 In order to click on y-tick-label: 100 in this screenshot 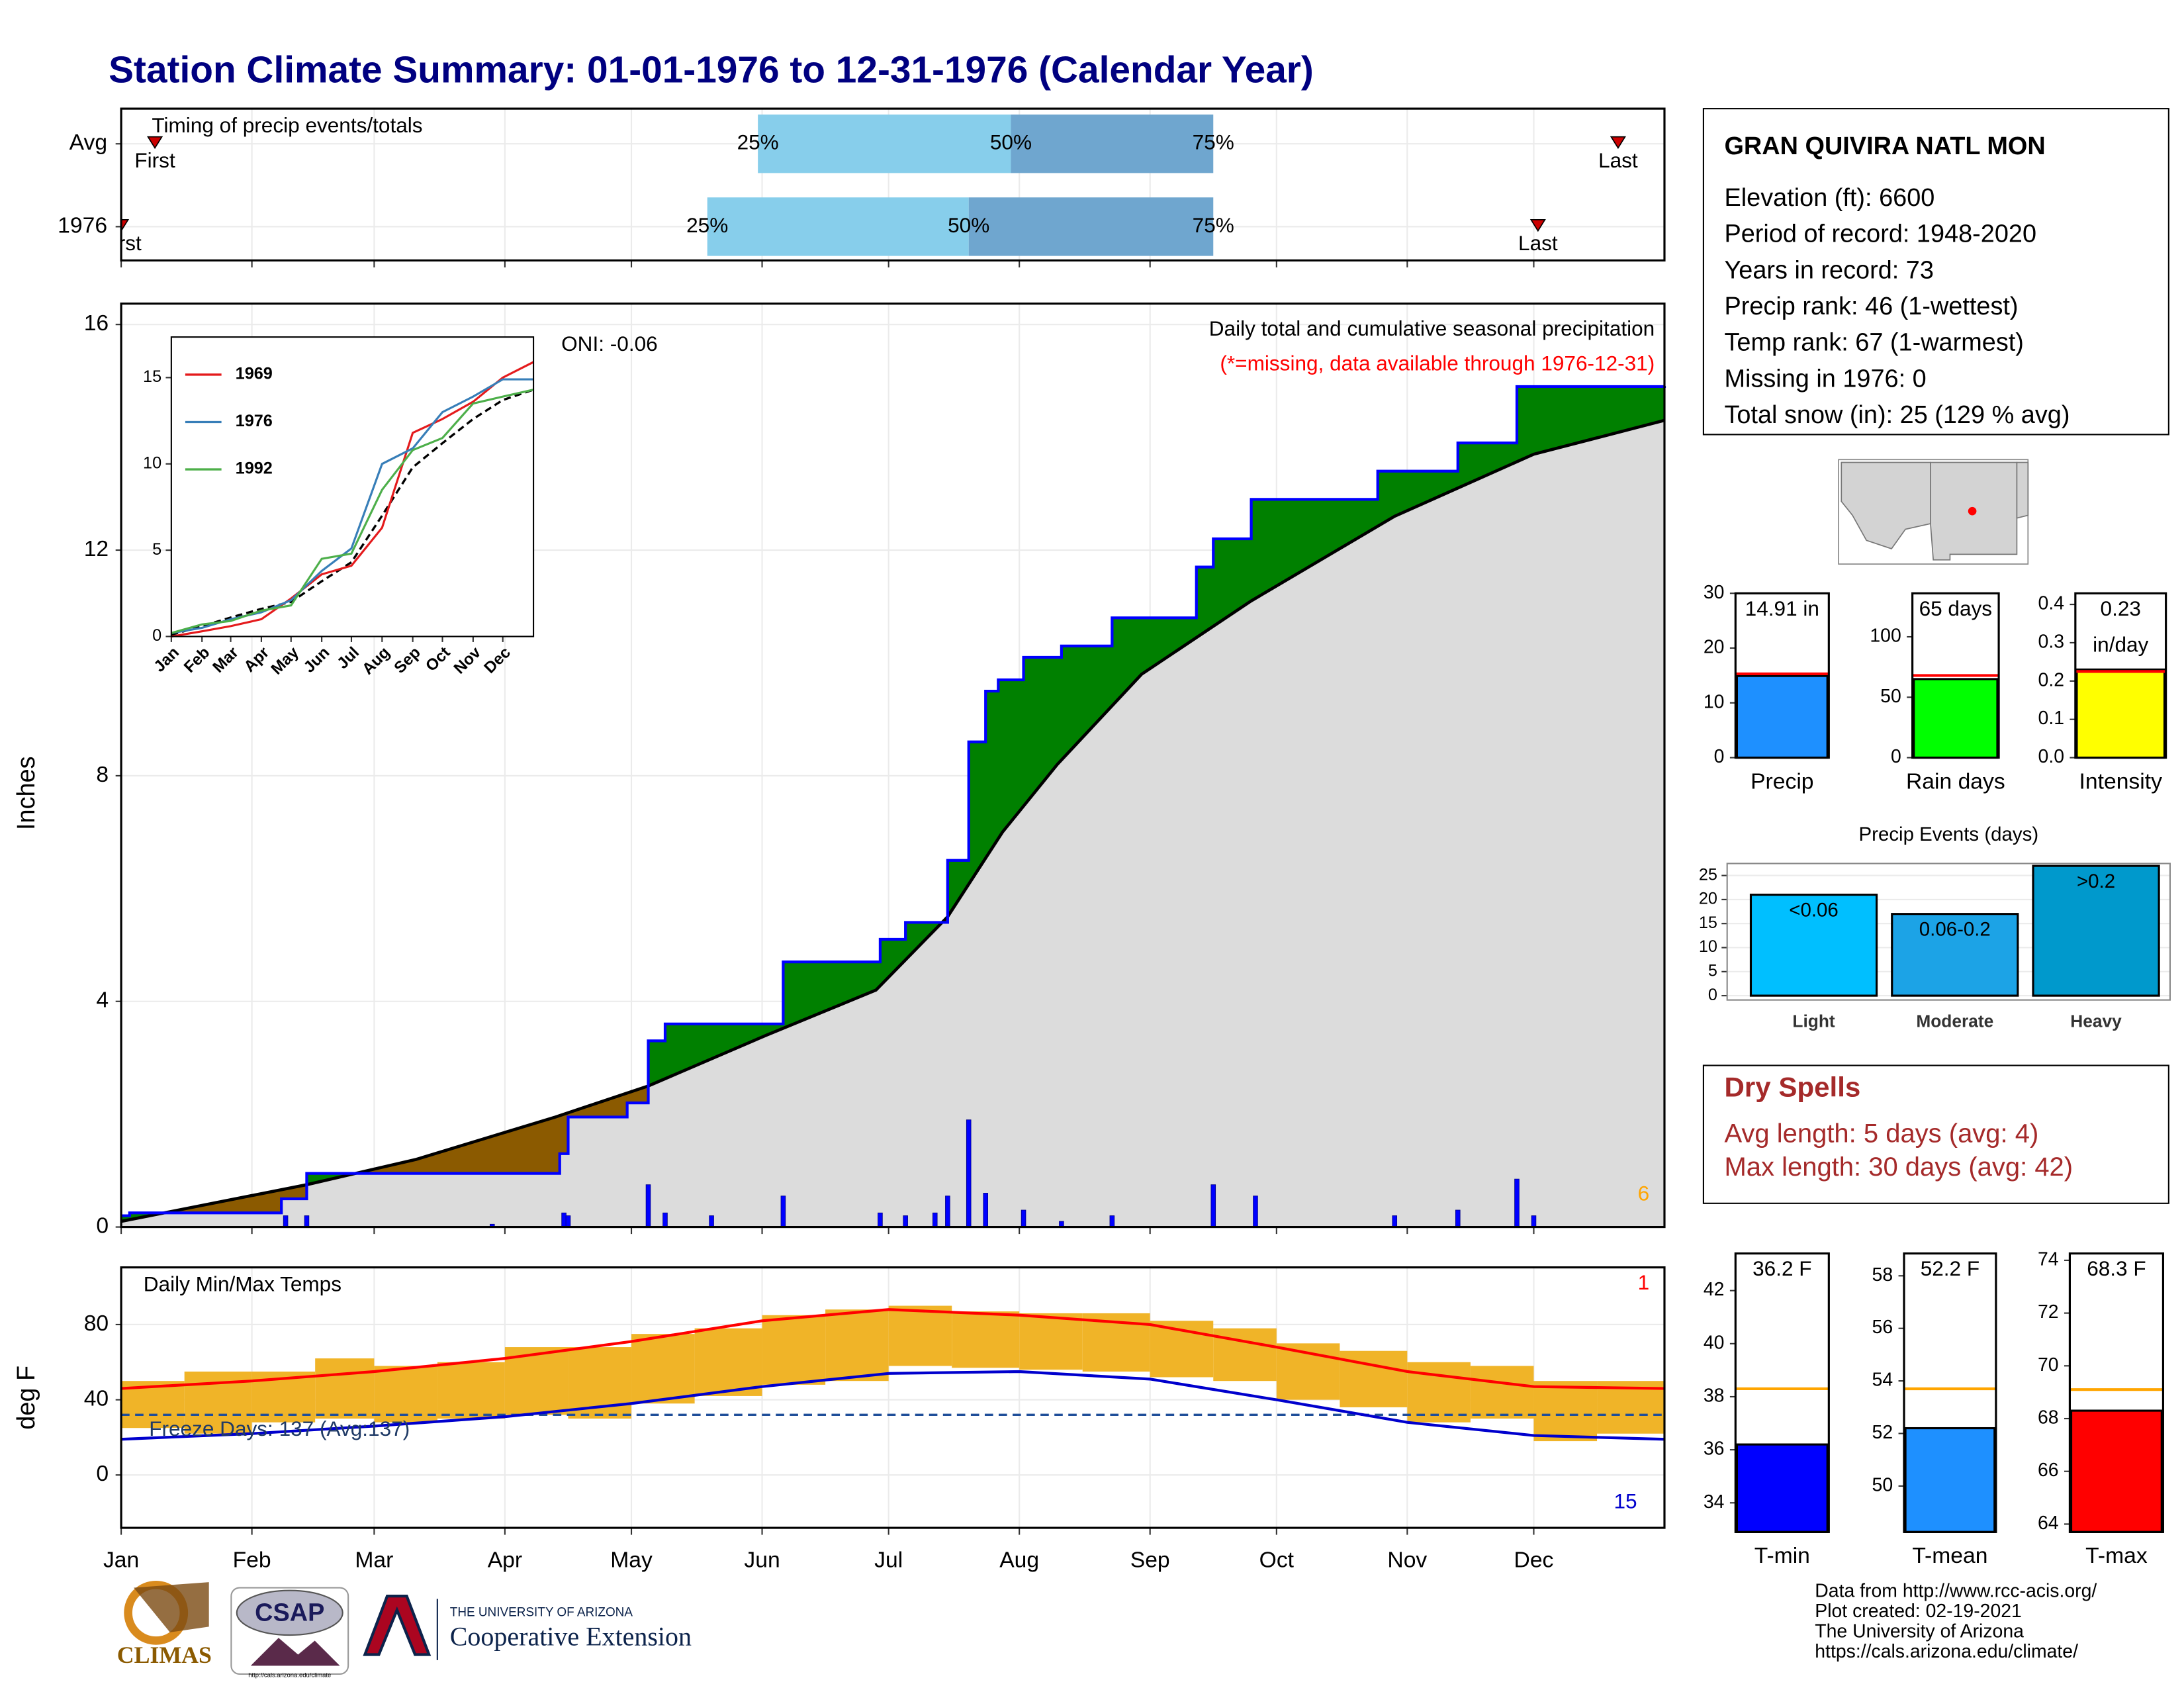, I will do `click(1885, 636)`.